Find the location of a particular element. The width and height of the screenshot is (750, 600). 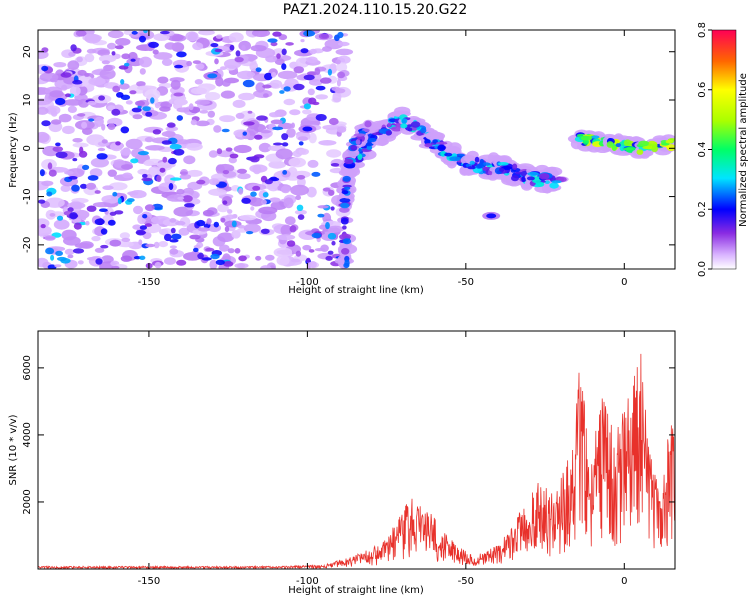

heatmap-ytick-label: -20 is located at coordinates (27, 245).